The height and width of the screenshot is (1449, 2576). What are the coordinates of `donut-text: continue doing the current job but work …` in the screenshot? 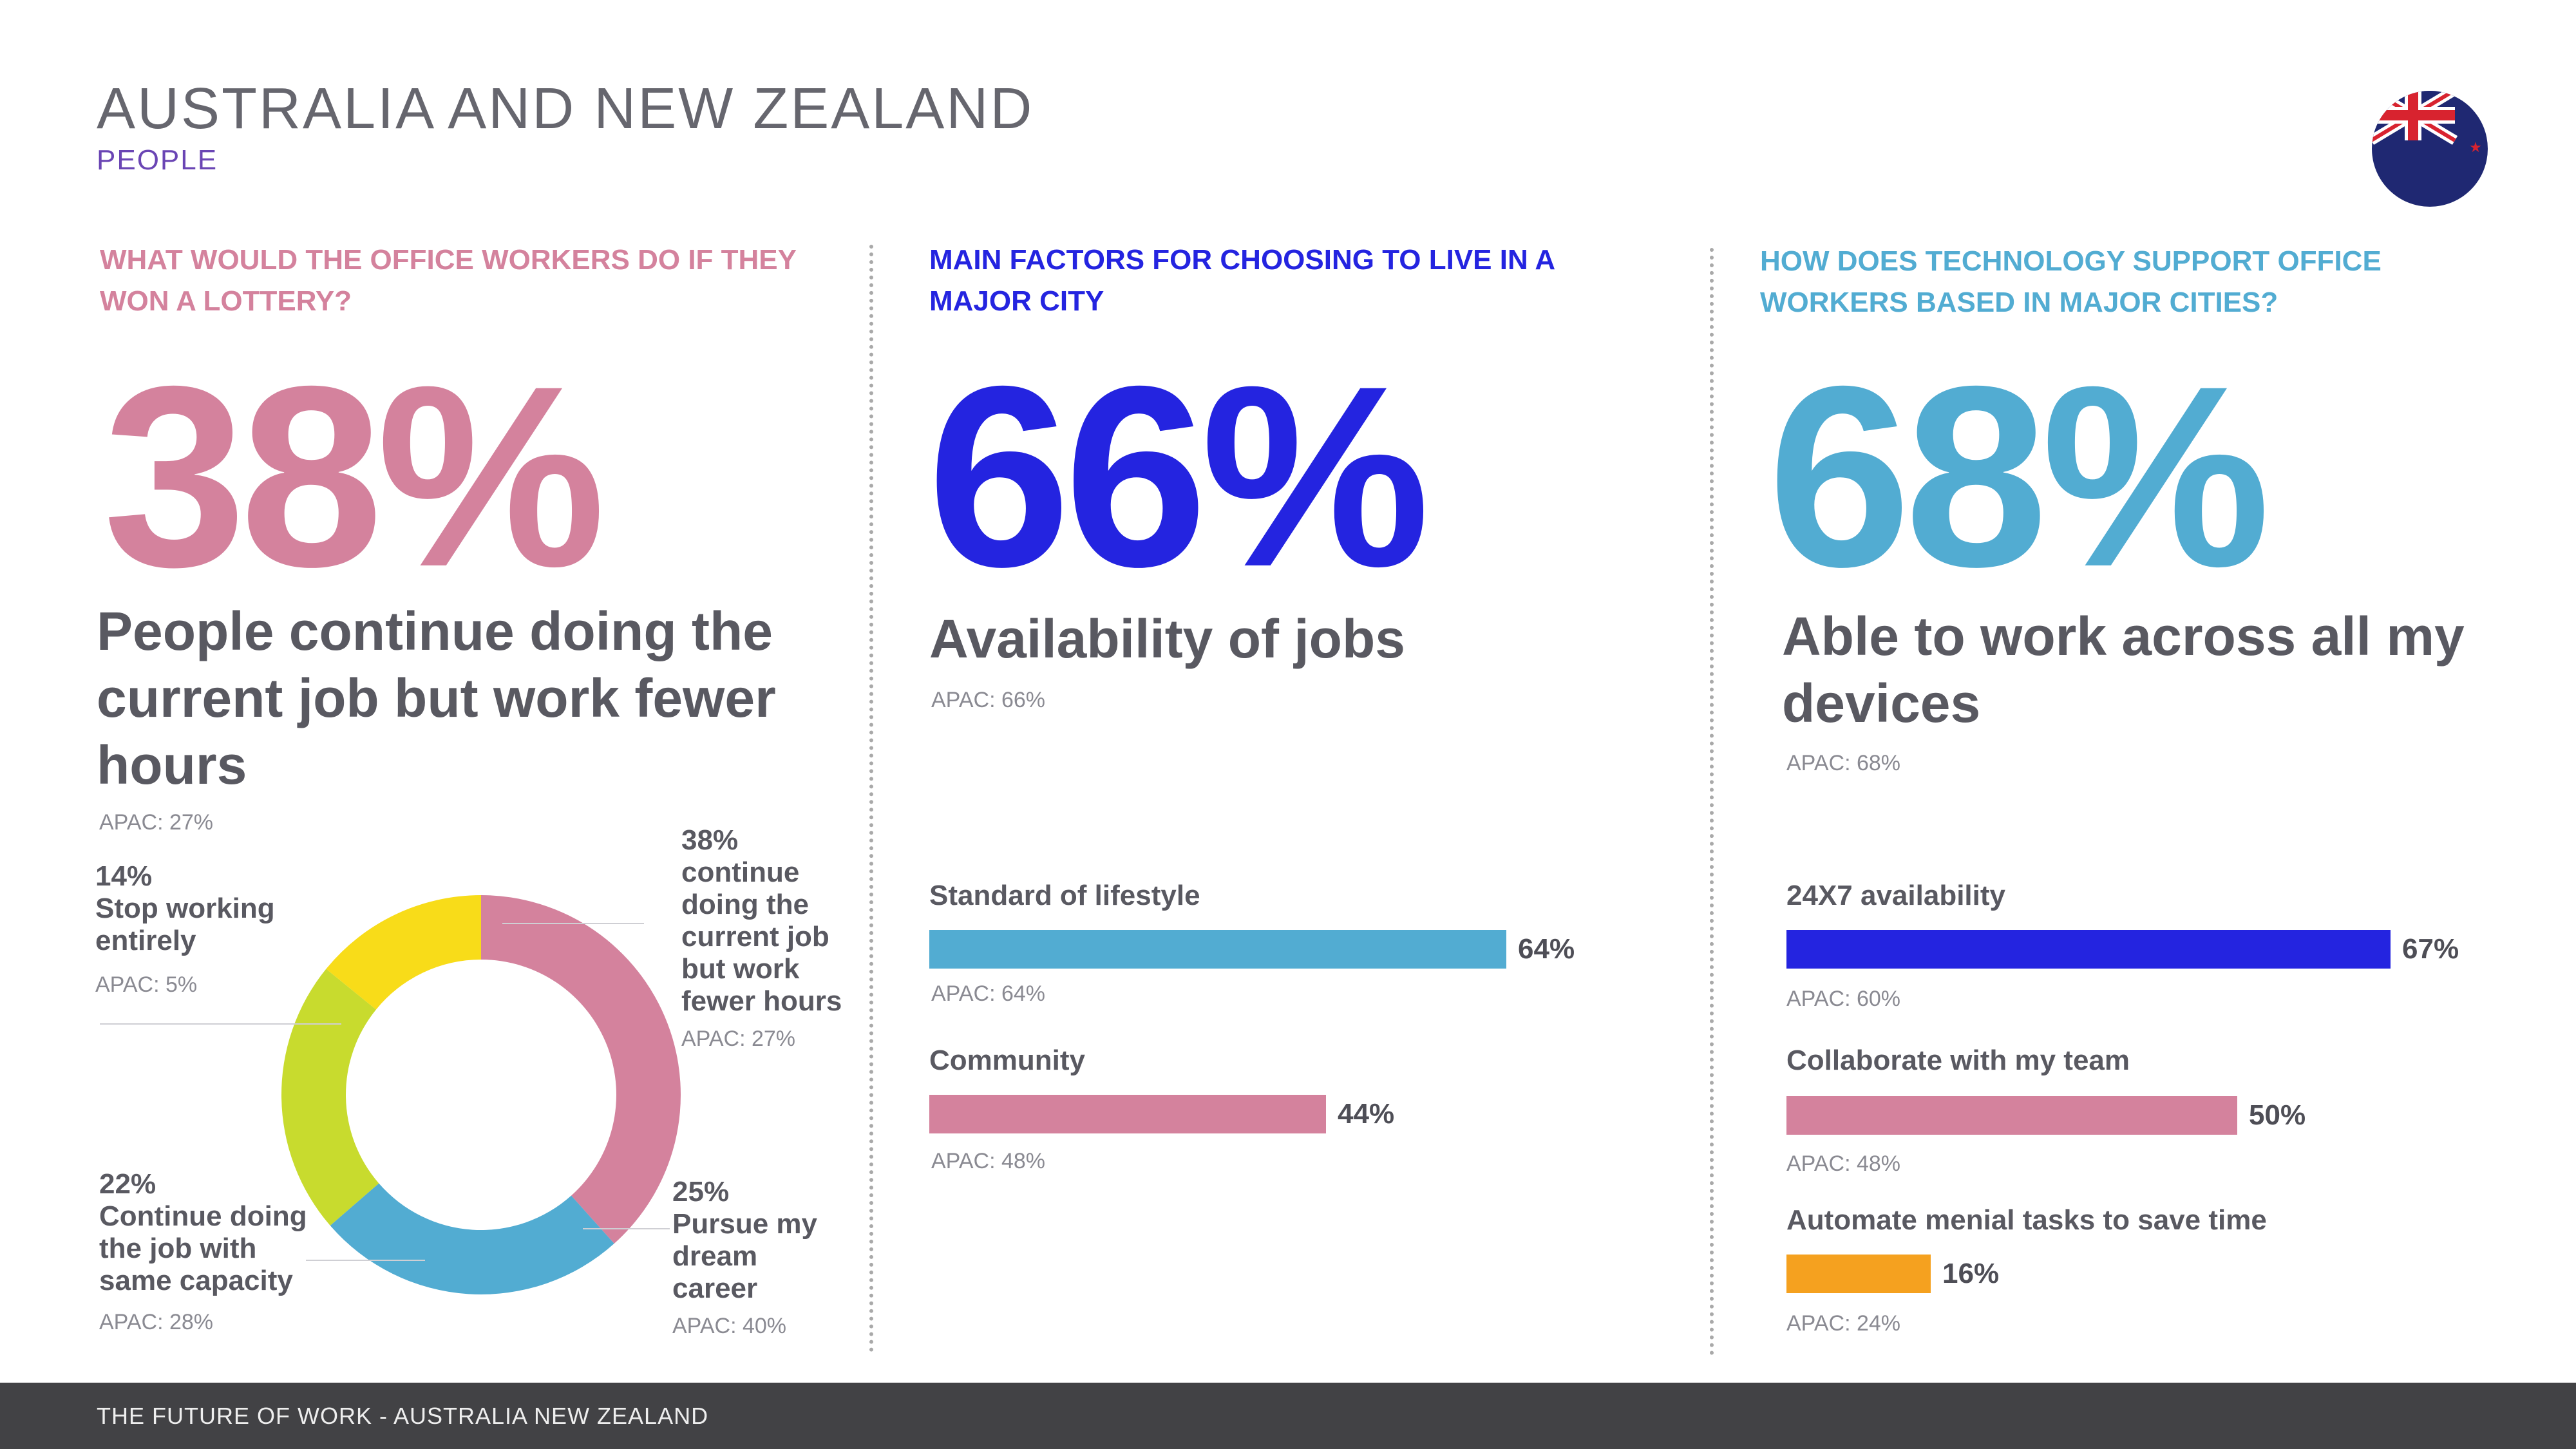 It's located at (761, 937).